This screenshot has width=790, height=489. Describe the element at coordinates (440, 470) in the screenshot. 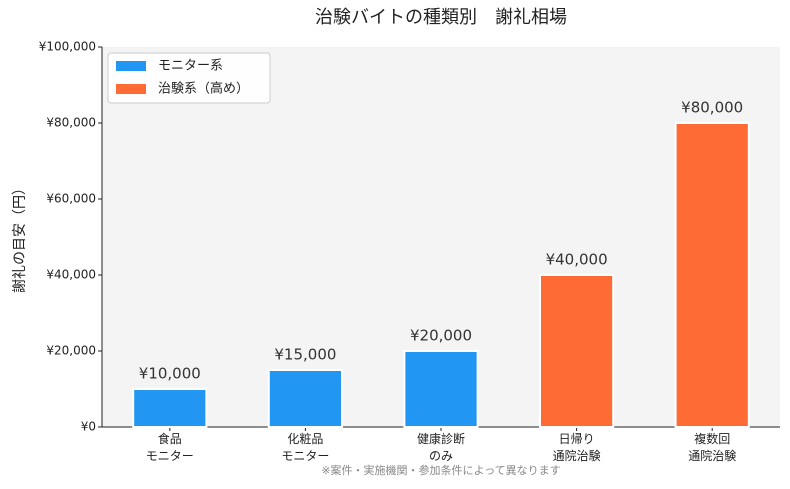

I see `footnote: ※案件・実施機関・参加条件によって異なります` at that location.